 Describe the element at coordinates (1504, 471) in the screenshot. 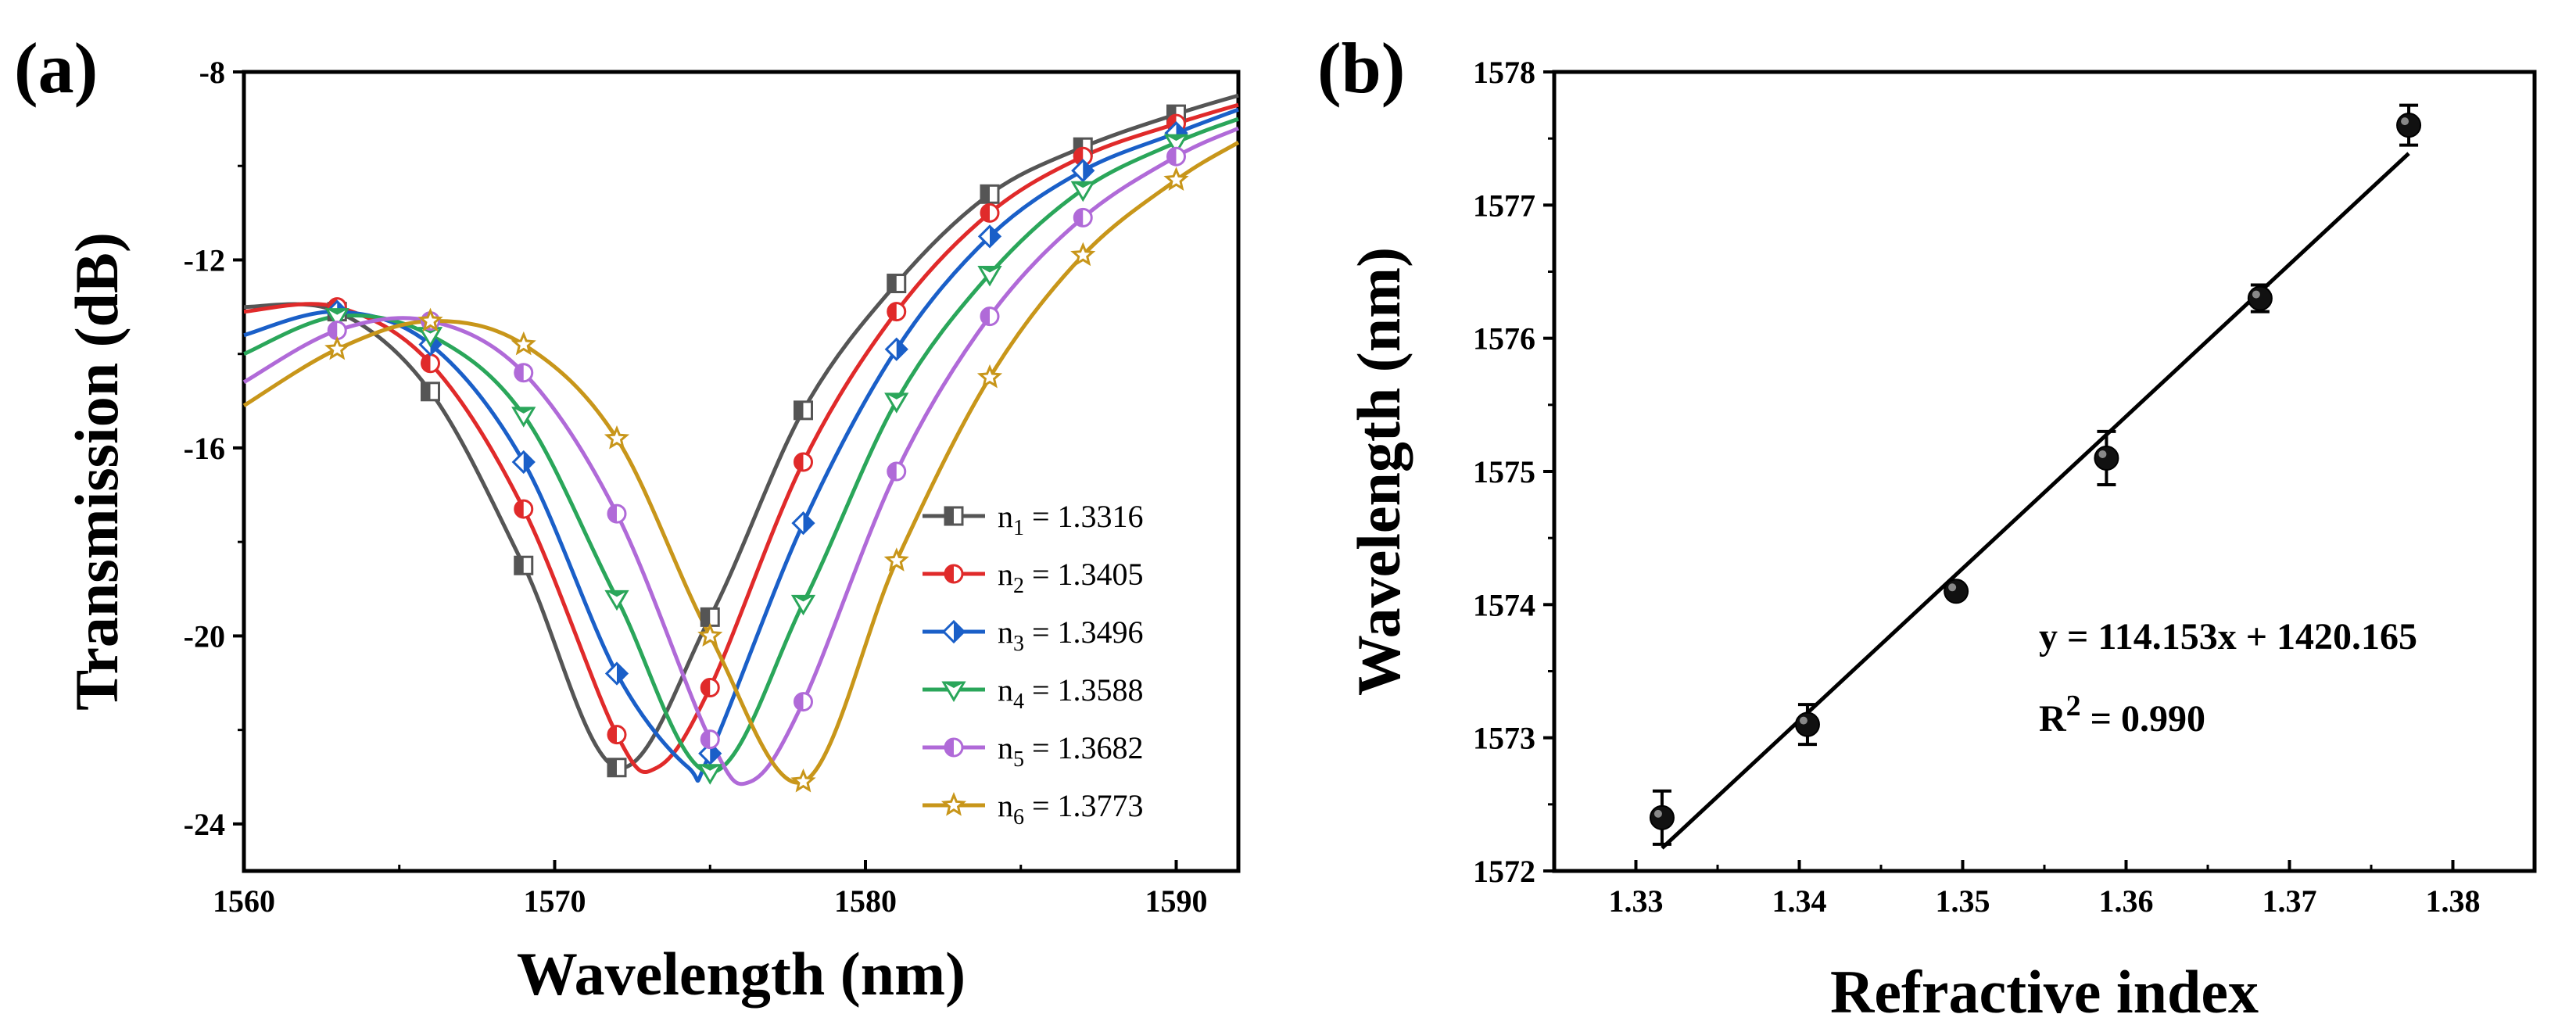

I see `panel-b-y-tick-label: 1575` at that location.